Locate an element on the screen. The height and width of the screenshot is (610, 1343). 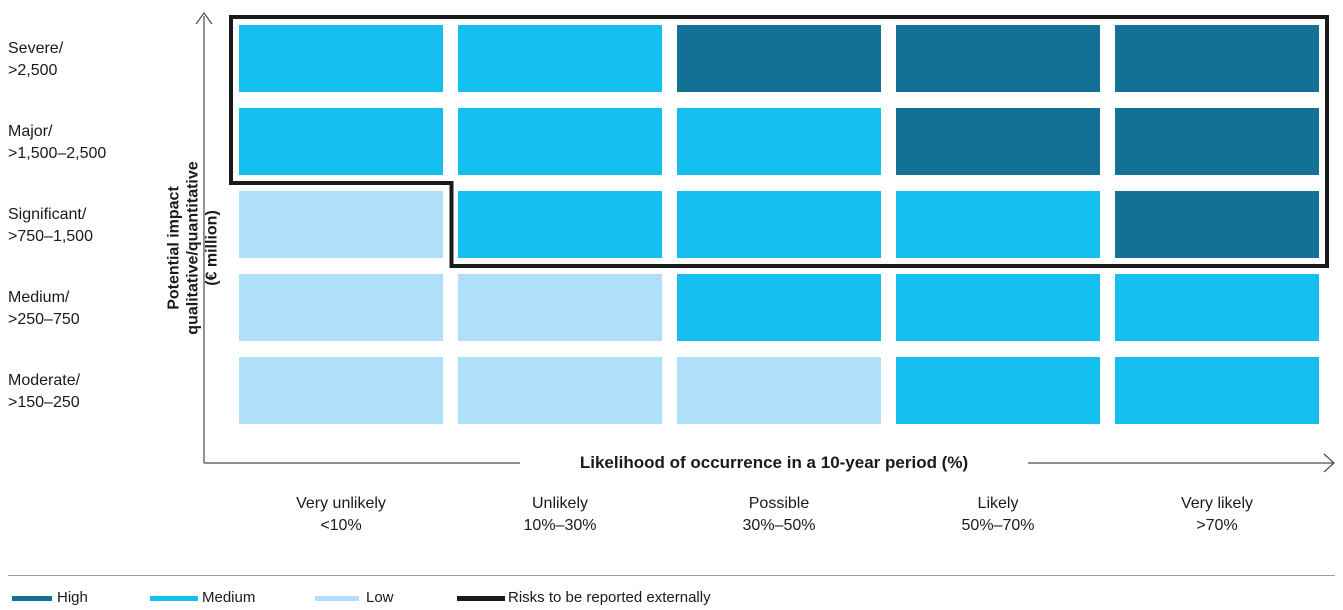
matrix-cell-r1-c3 is located at coordinates (779, 58).